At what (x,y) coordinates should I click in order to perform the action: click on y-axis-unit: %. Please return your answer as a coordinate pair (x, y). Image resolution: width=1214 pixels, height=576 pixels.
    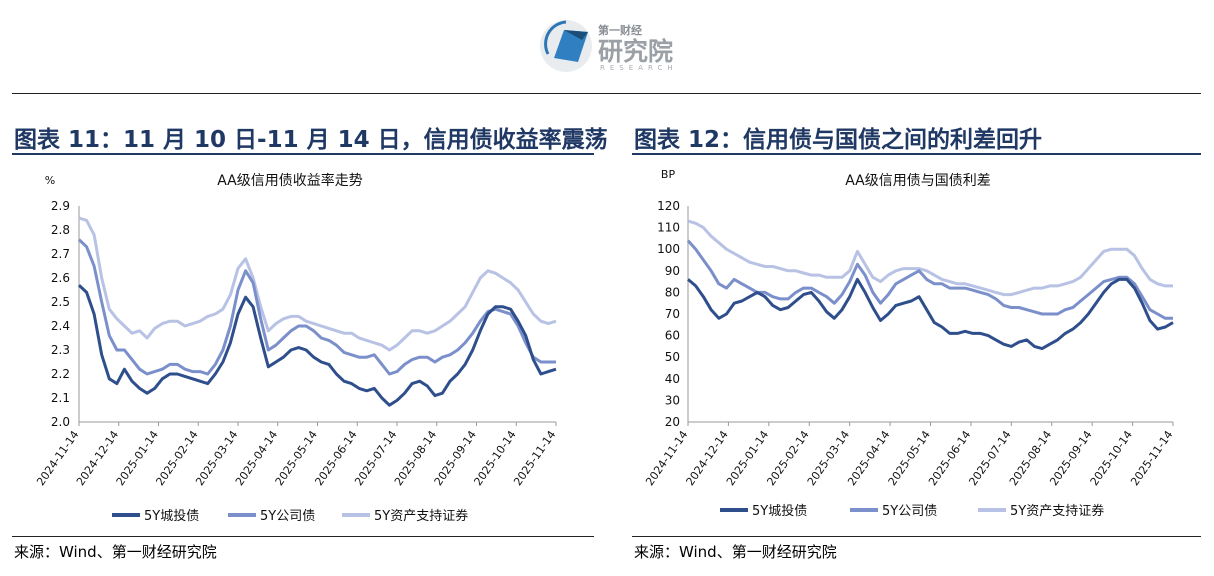
    Looking at the image, I should click on (50, 180).